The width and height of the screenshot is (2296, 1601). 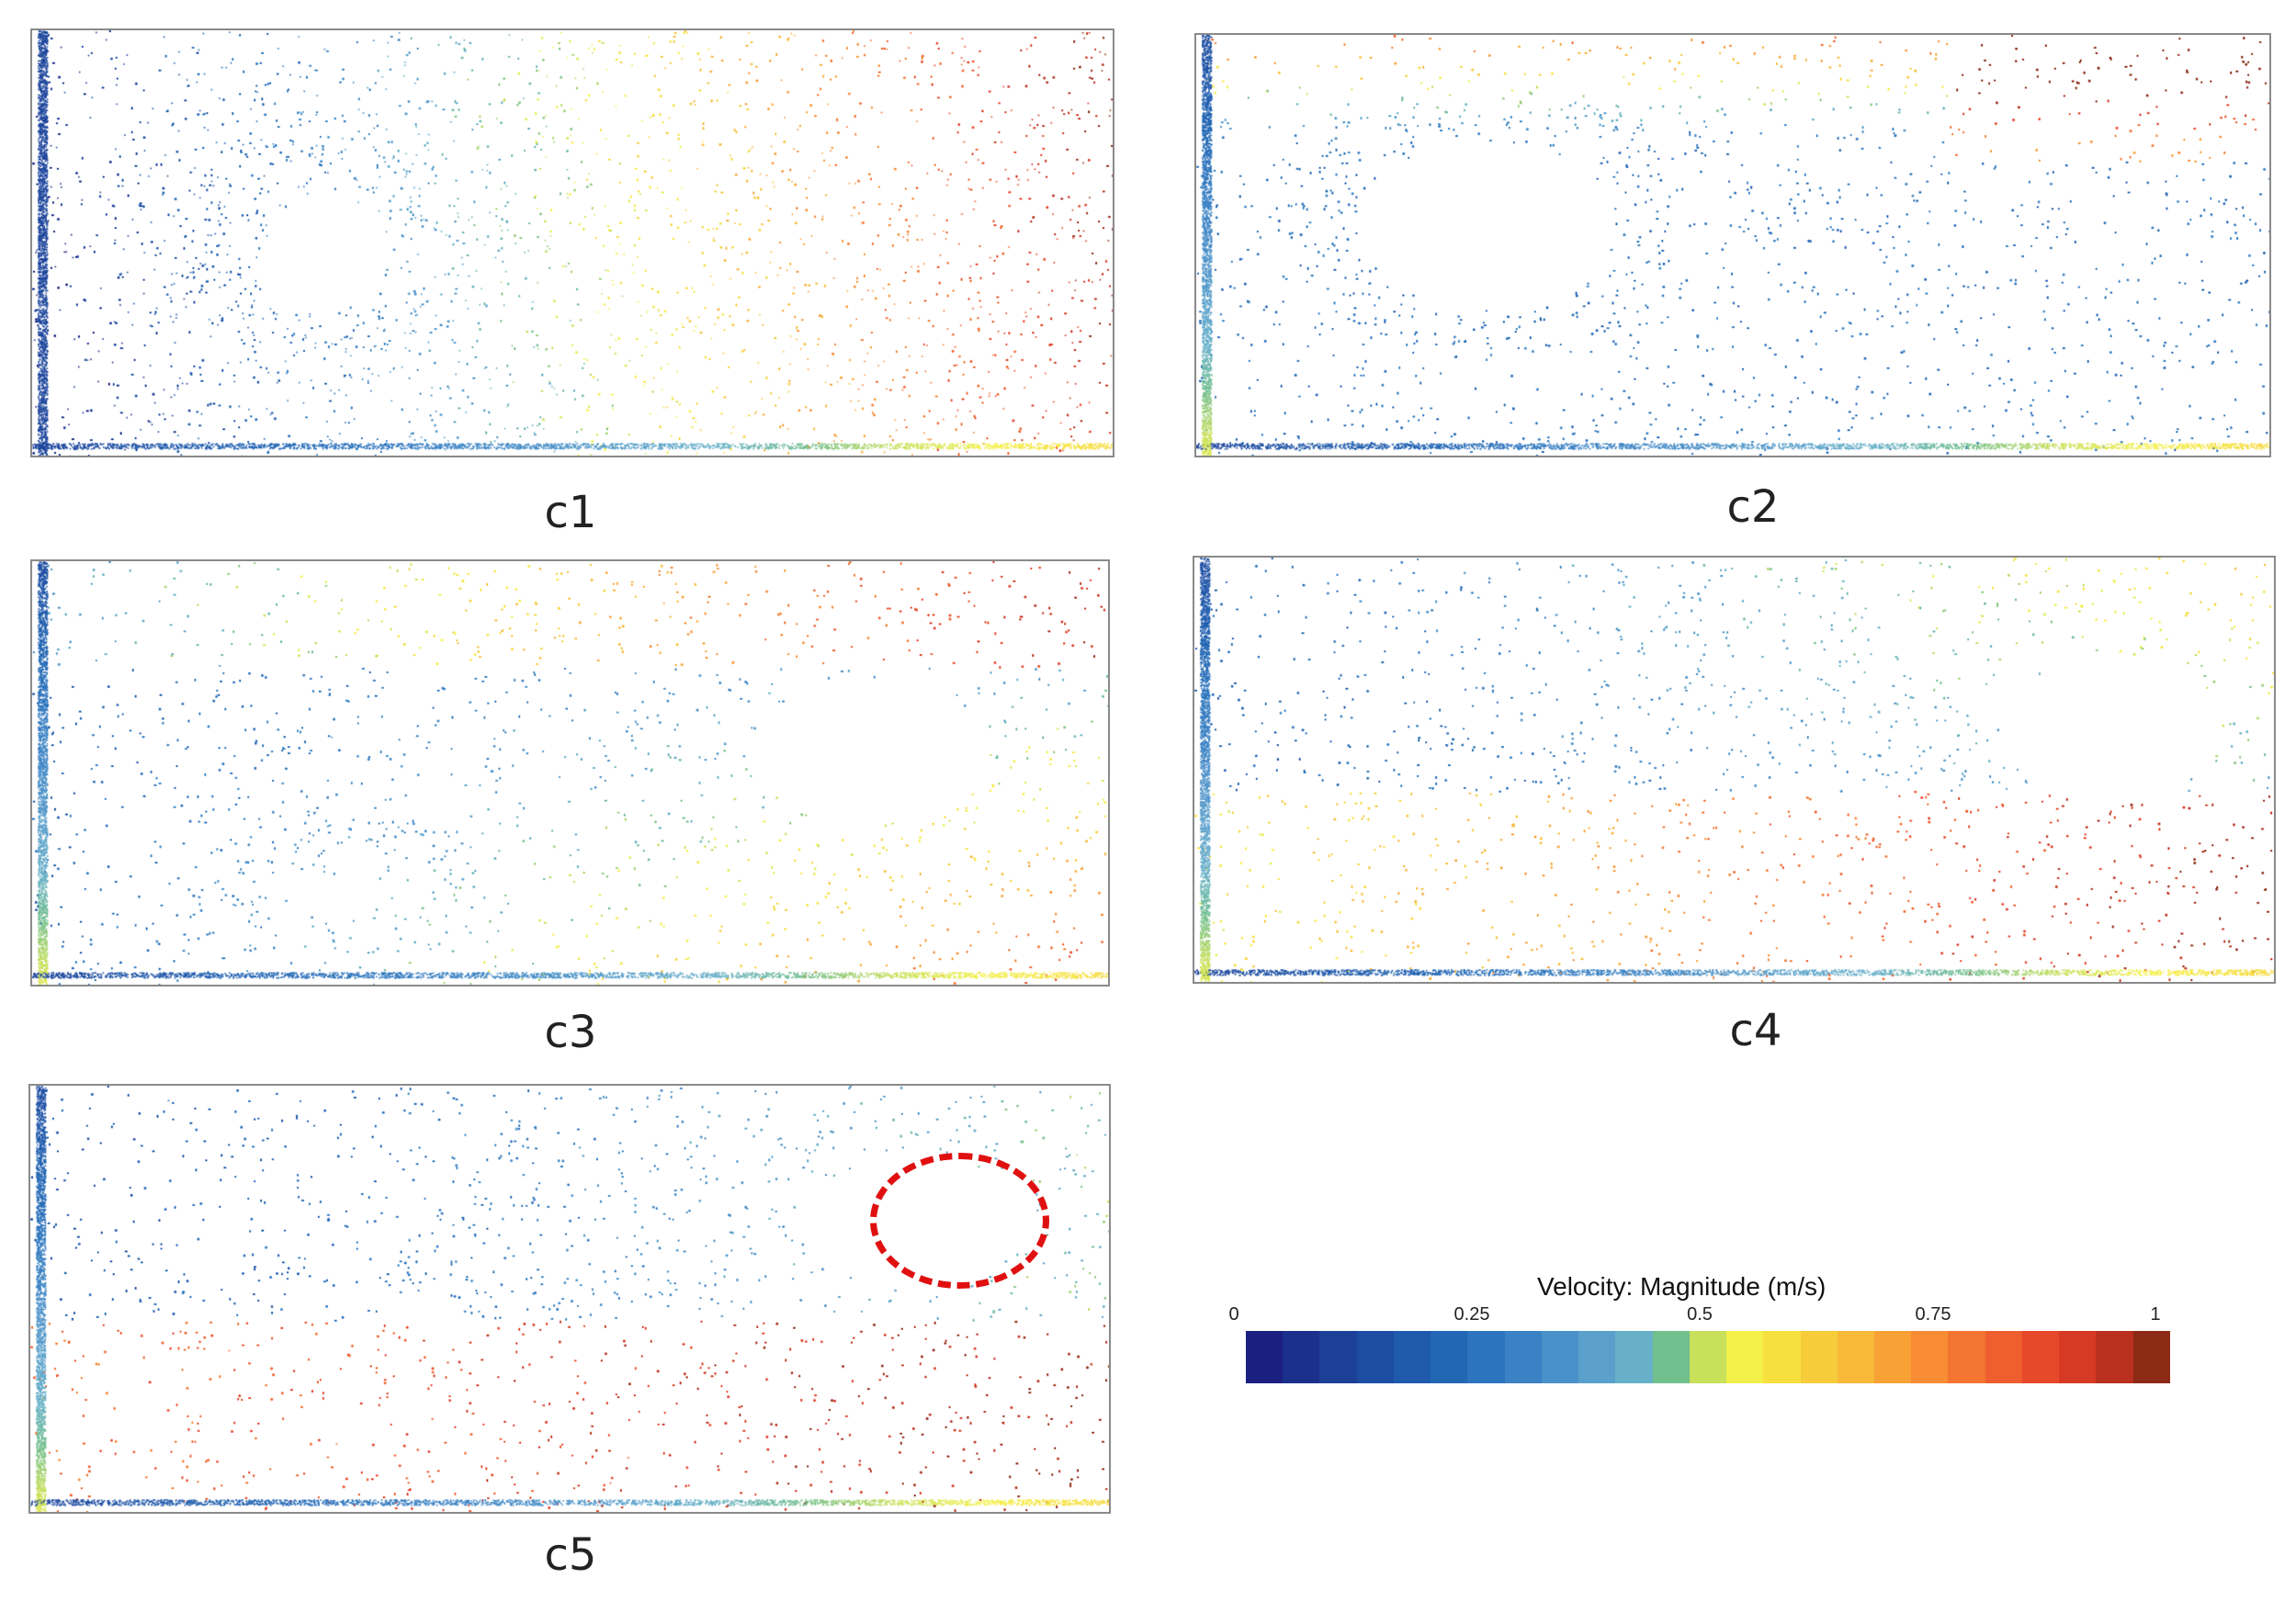 I want to click on caption-c1: c1, so click(x=570, y=512).